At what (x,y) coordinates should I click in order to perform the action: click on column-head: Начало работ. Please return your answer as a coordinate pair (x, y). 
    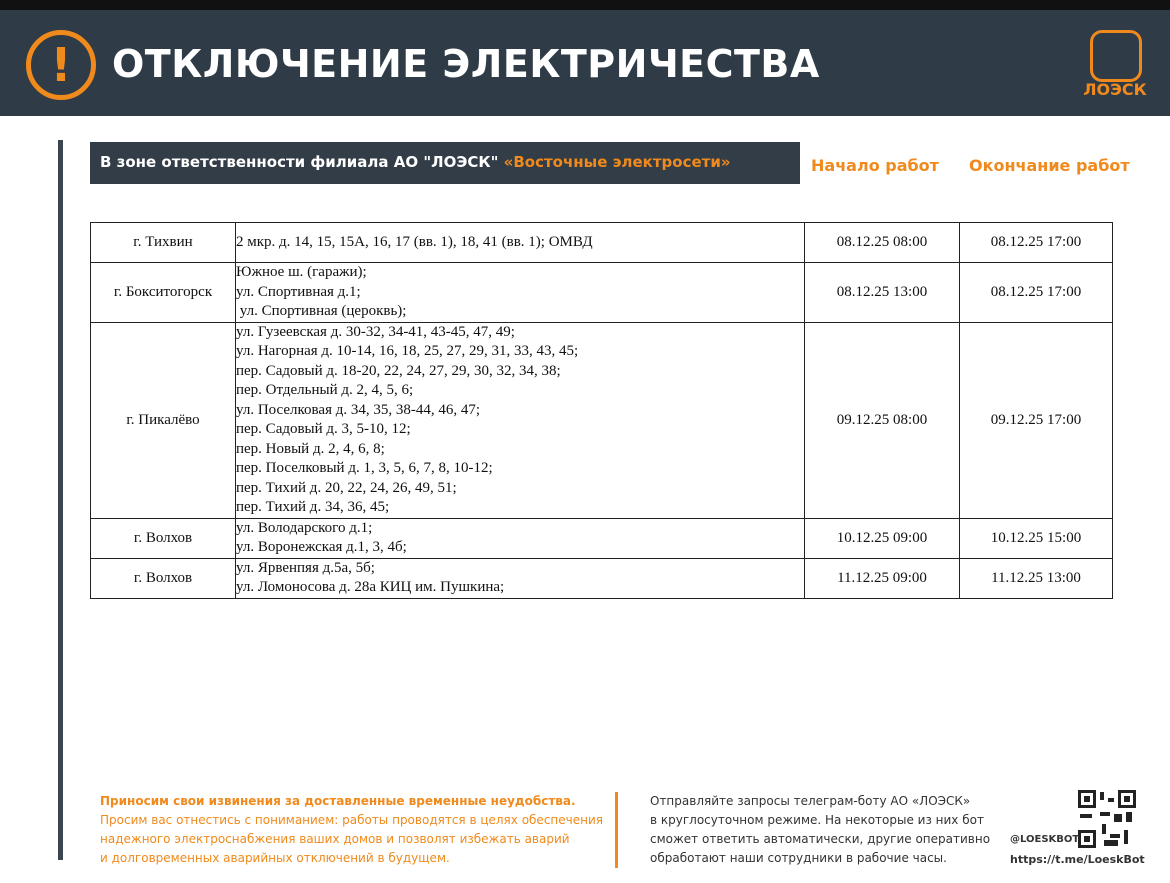
    Looking at the image, I should click on (875, 165).